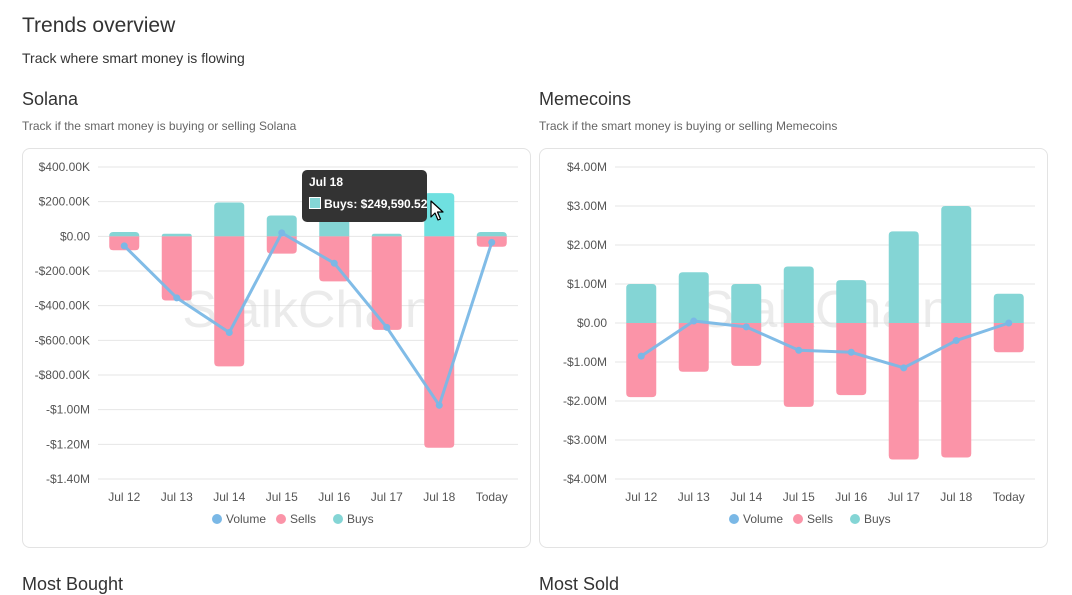 Image resolution: width=1072 pixels, height=595 pixels. Describe the element at coordinates (587, 245) in the screenshot. I see `y-tick-label: $2.00M` at that location.